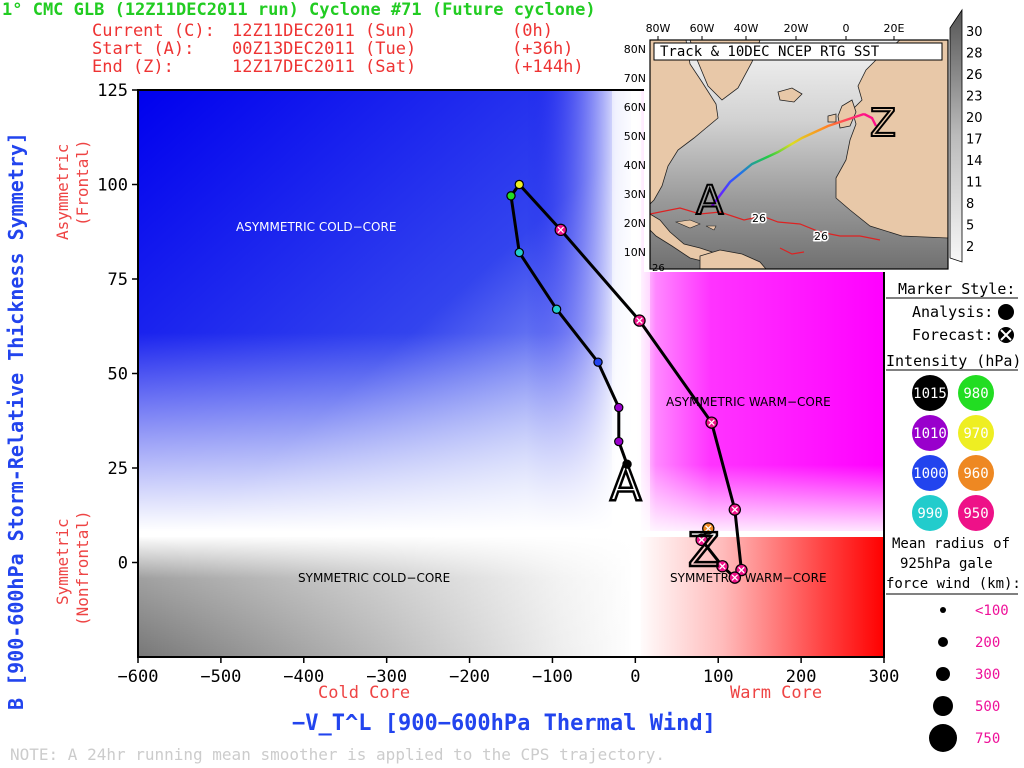 This screenshot has height=768, width=1024. What do you see at coordinates (798, 51) in the screenshot?
I see `inset-title-box` at bounding box center [798, 51].